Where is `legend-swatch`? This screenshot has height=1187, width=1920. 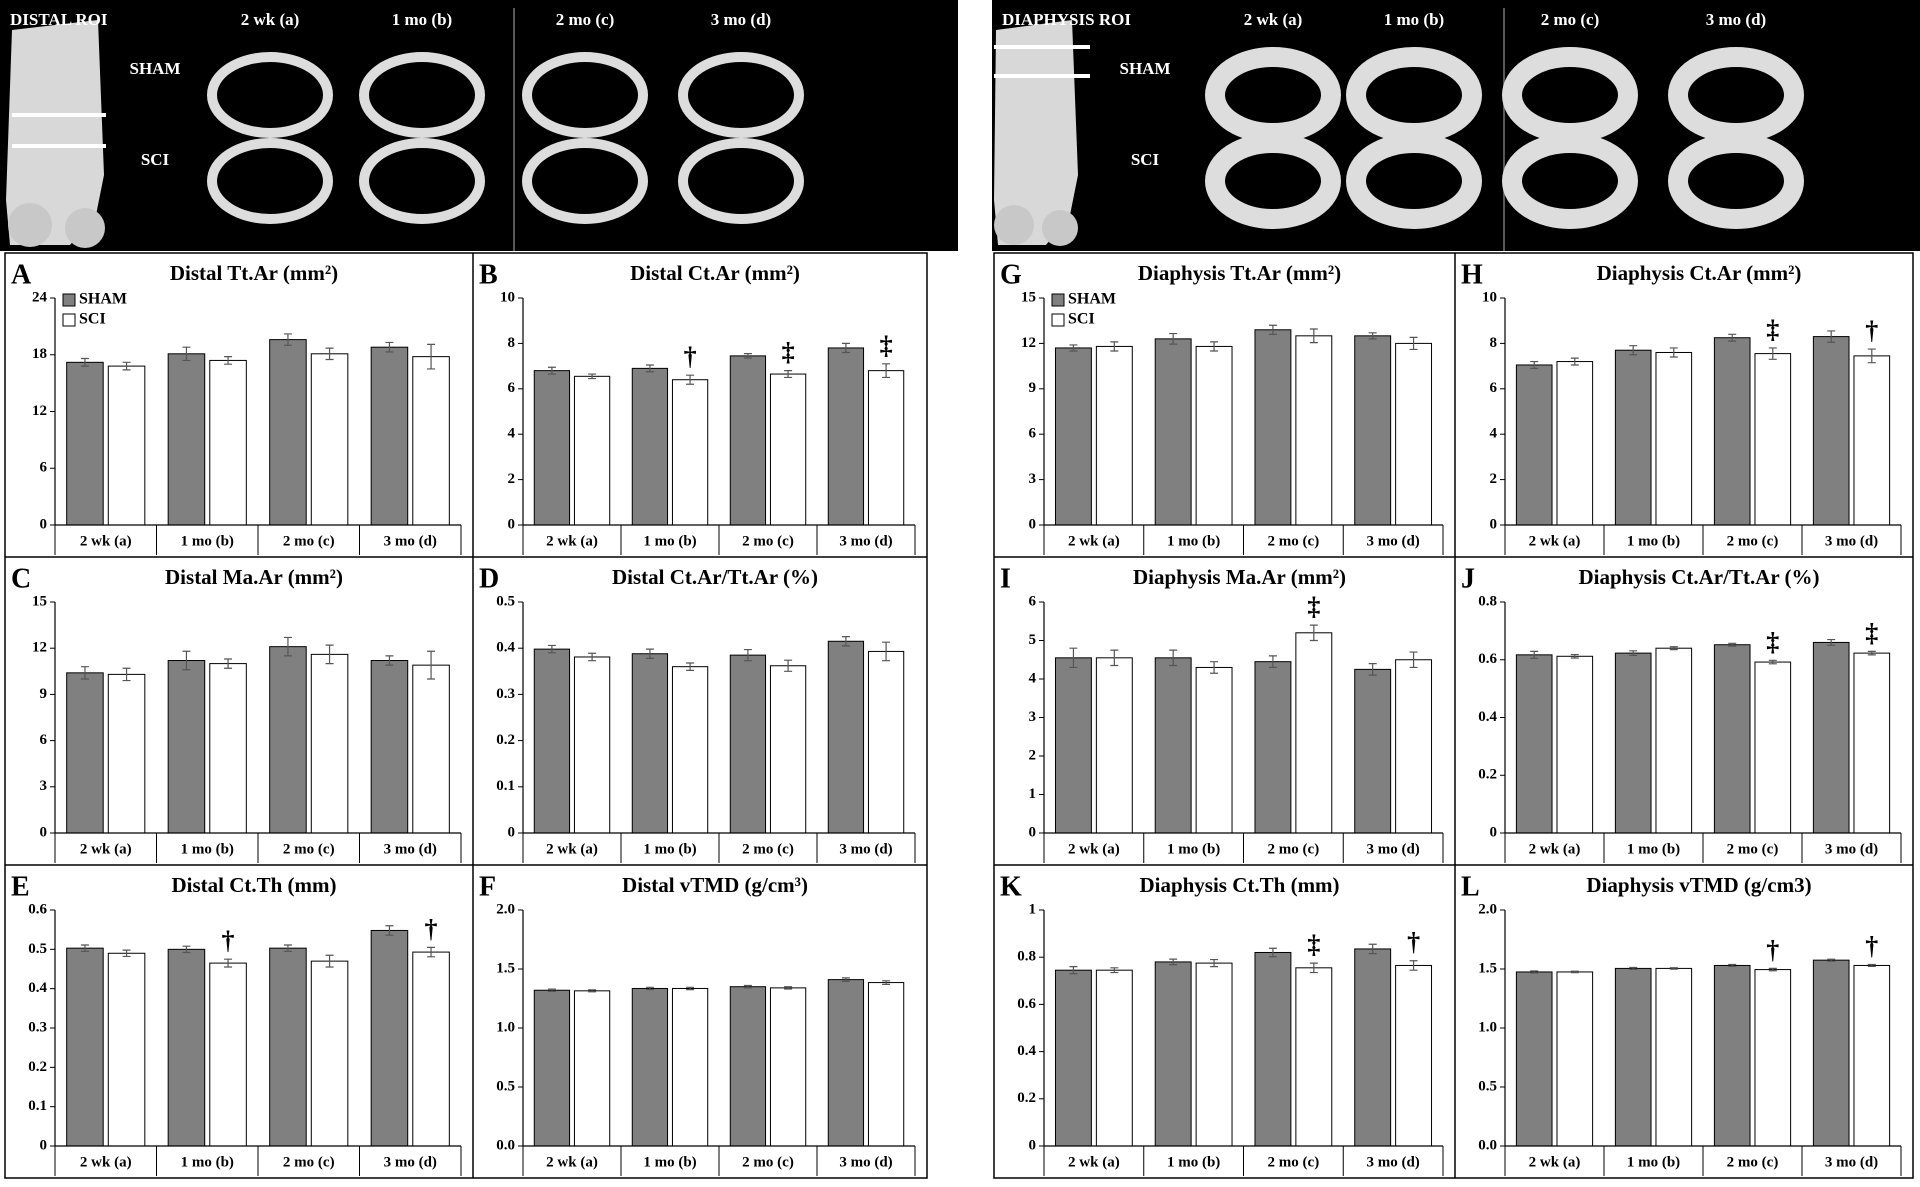 legend-swatch is located at coordinates (69, 300).